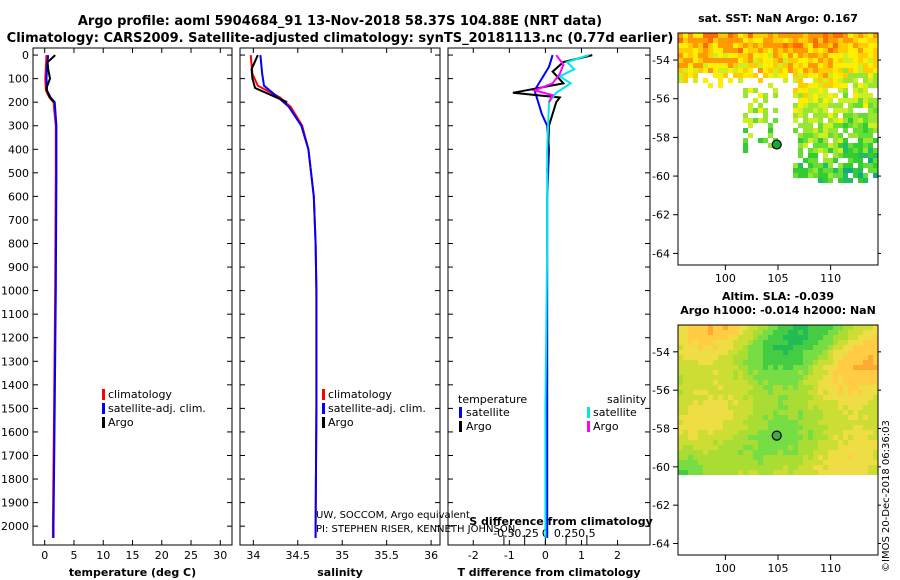  What do you see at coordinates (778, 296) in the screenshot?
I see `map-title-line1: Altim. SLA: -0.039` at bounding box center [778, 296].